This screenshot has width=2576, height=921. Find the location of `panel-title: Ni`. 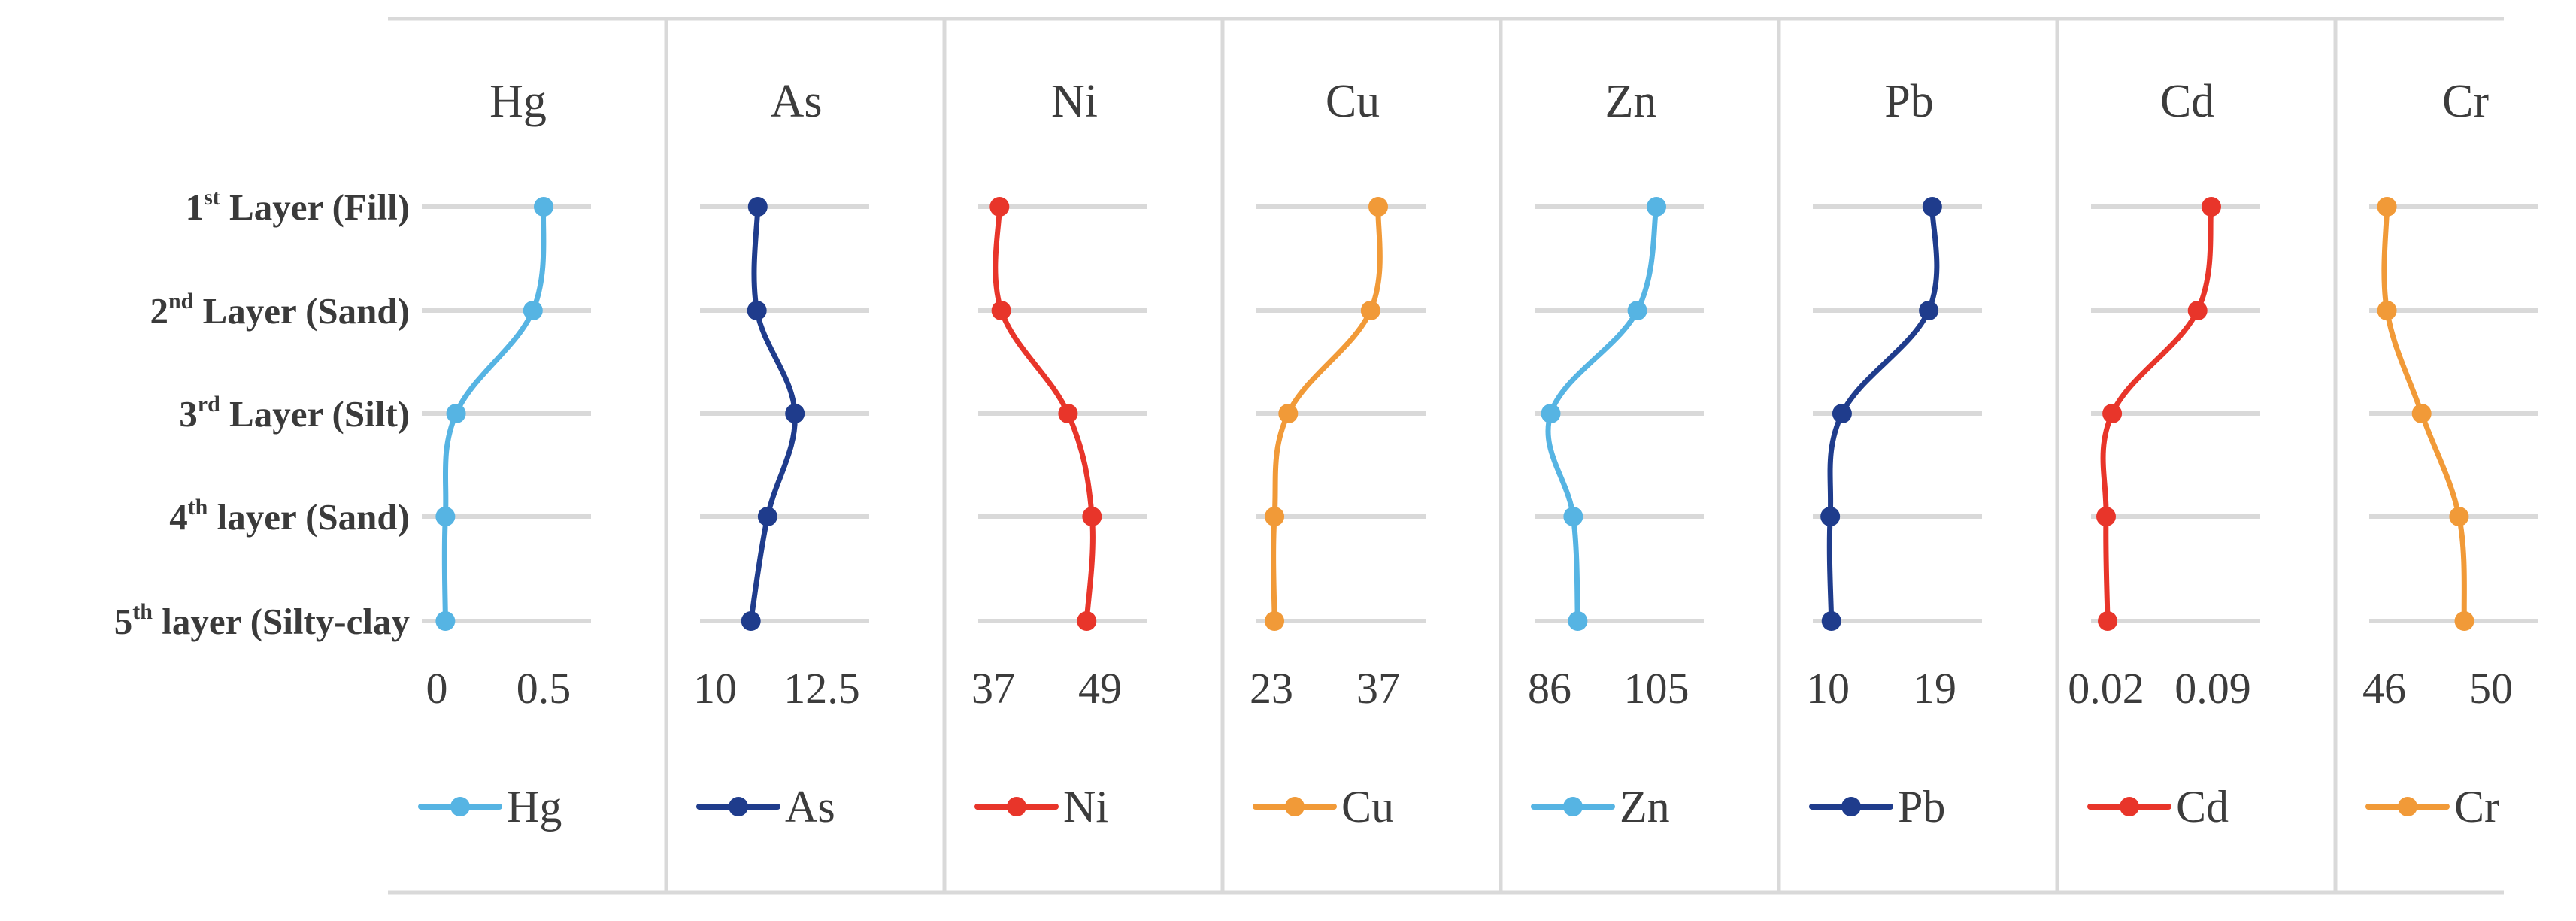

panel-title: Ni is located at coordinates (1074, 101).